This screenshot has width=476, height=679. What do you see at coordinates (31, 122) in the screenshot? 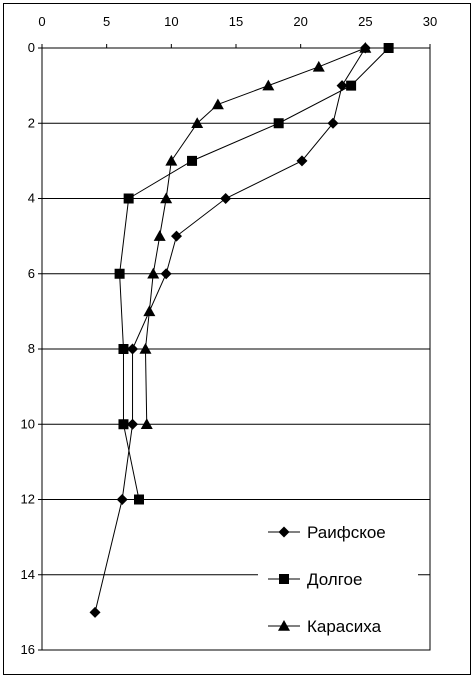
I see `y-tick-label: 2` at bounding box center [31, 122].